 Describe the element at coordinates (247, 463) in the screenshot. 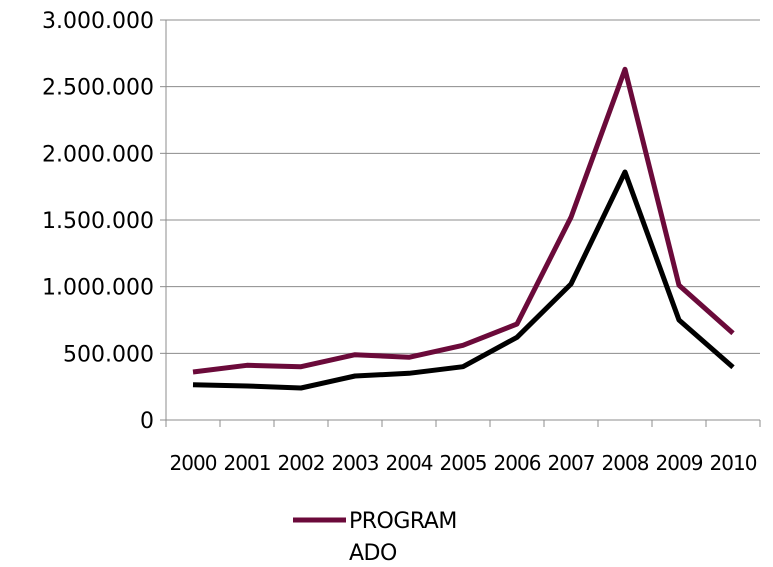

I see `x-tick-label: 2001` at that location.